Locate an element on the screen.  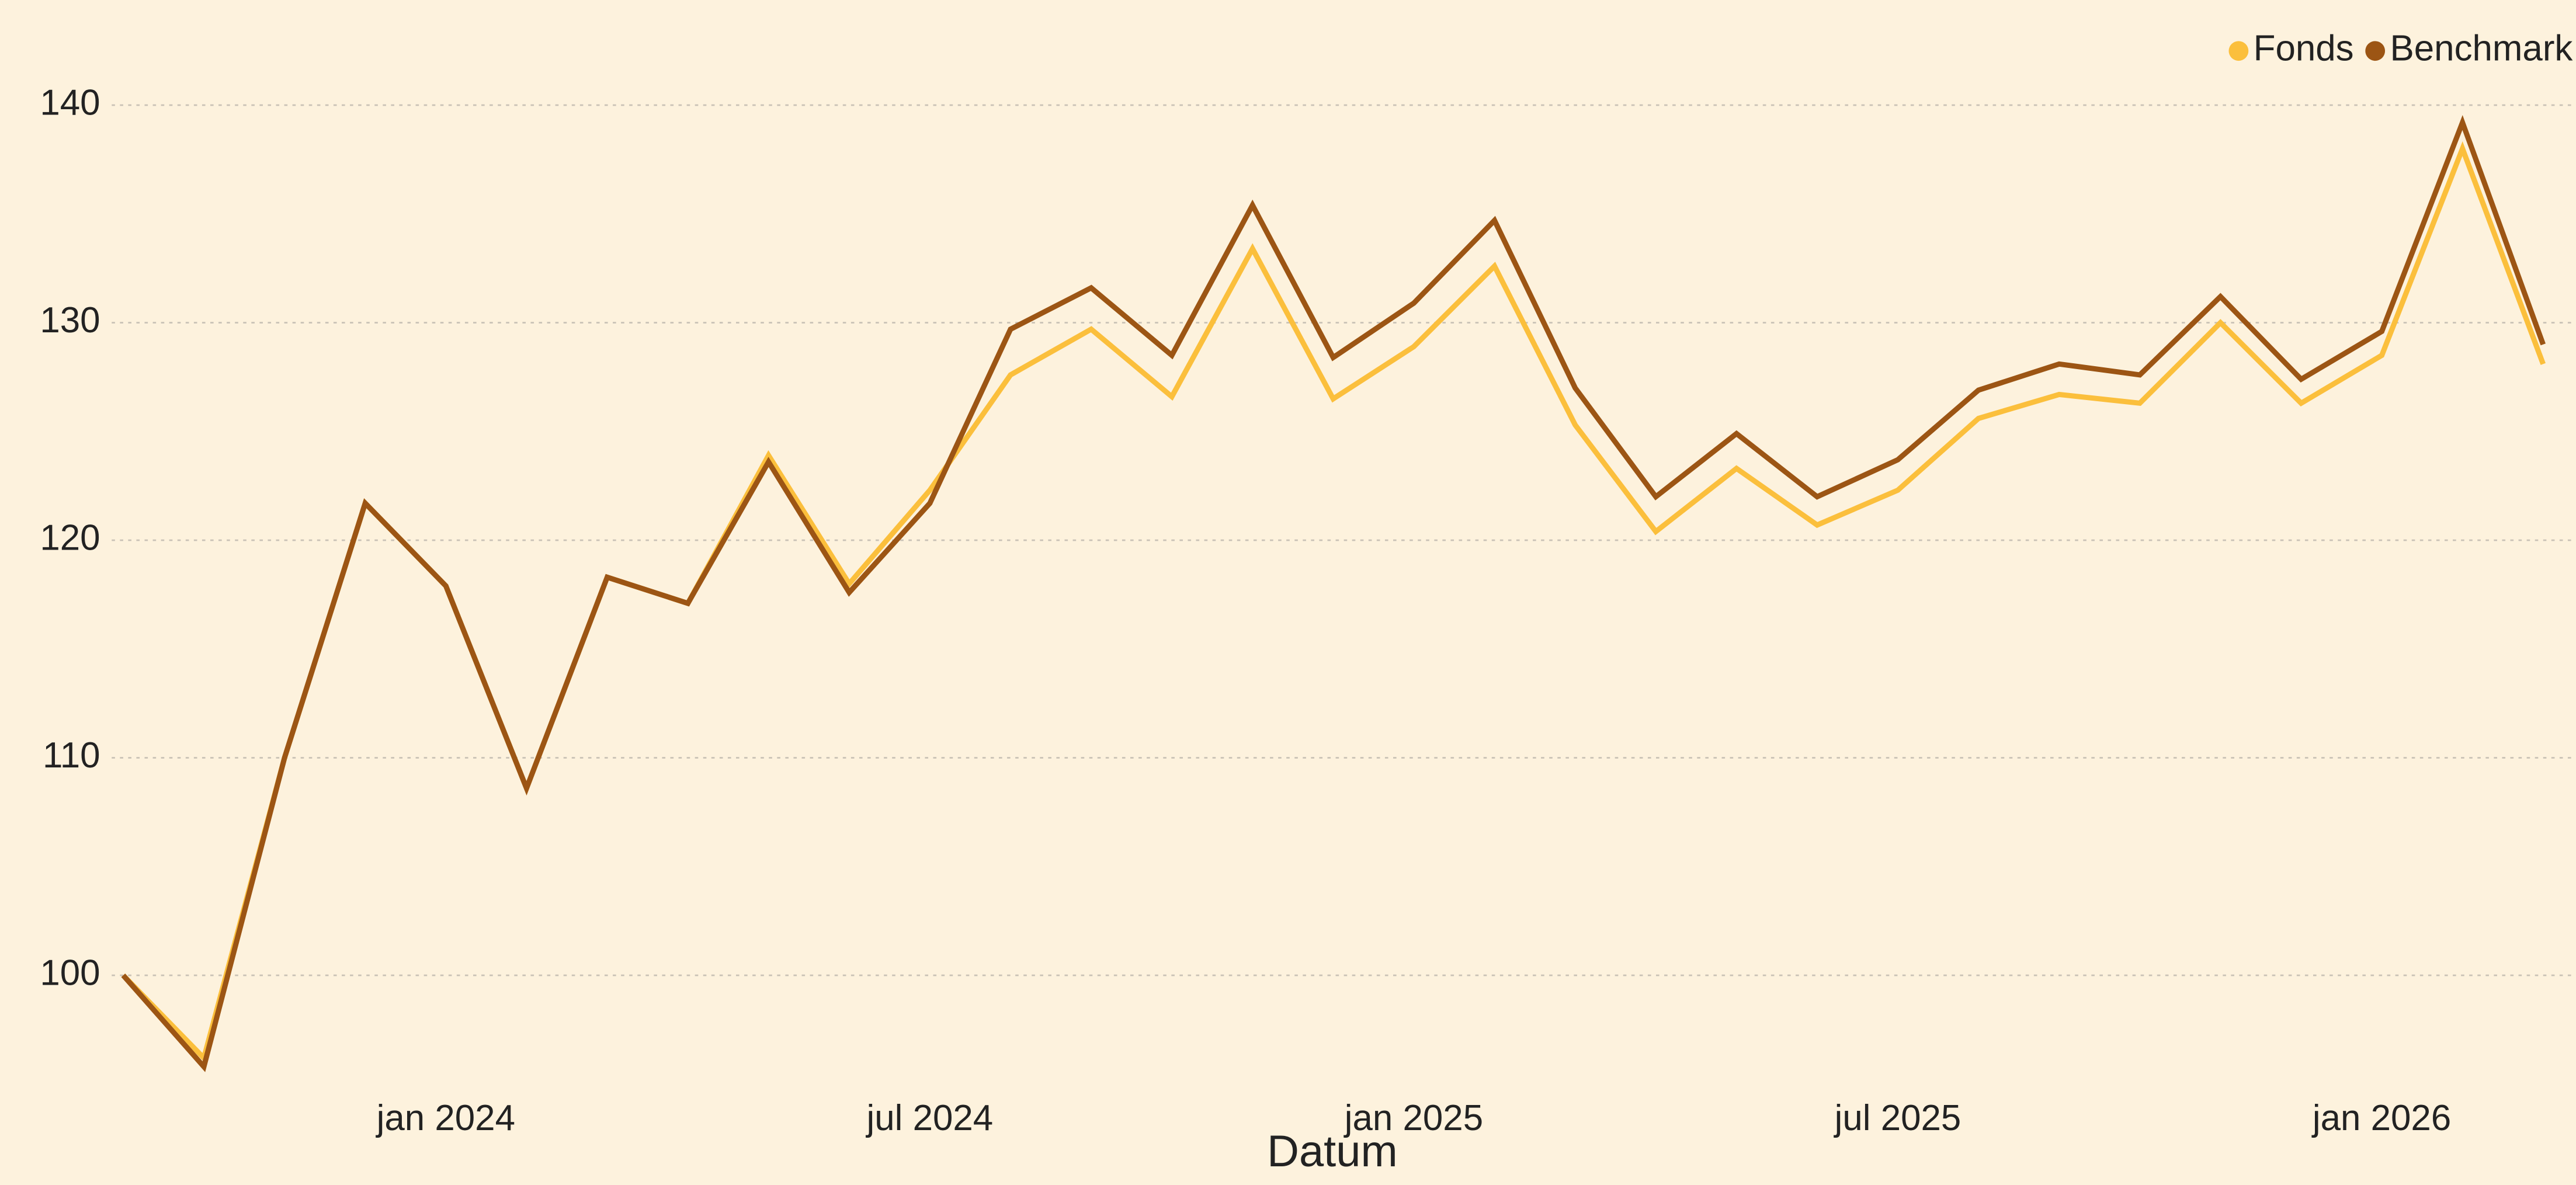
x-tick-label: jan 2026 is located at coordinates (2381, 1118).